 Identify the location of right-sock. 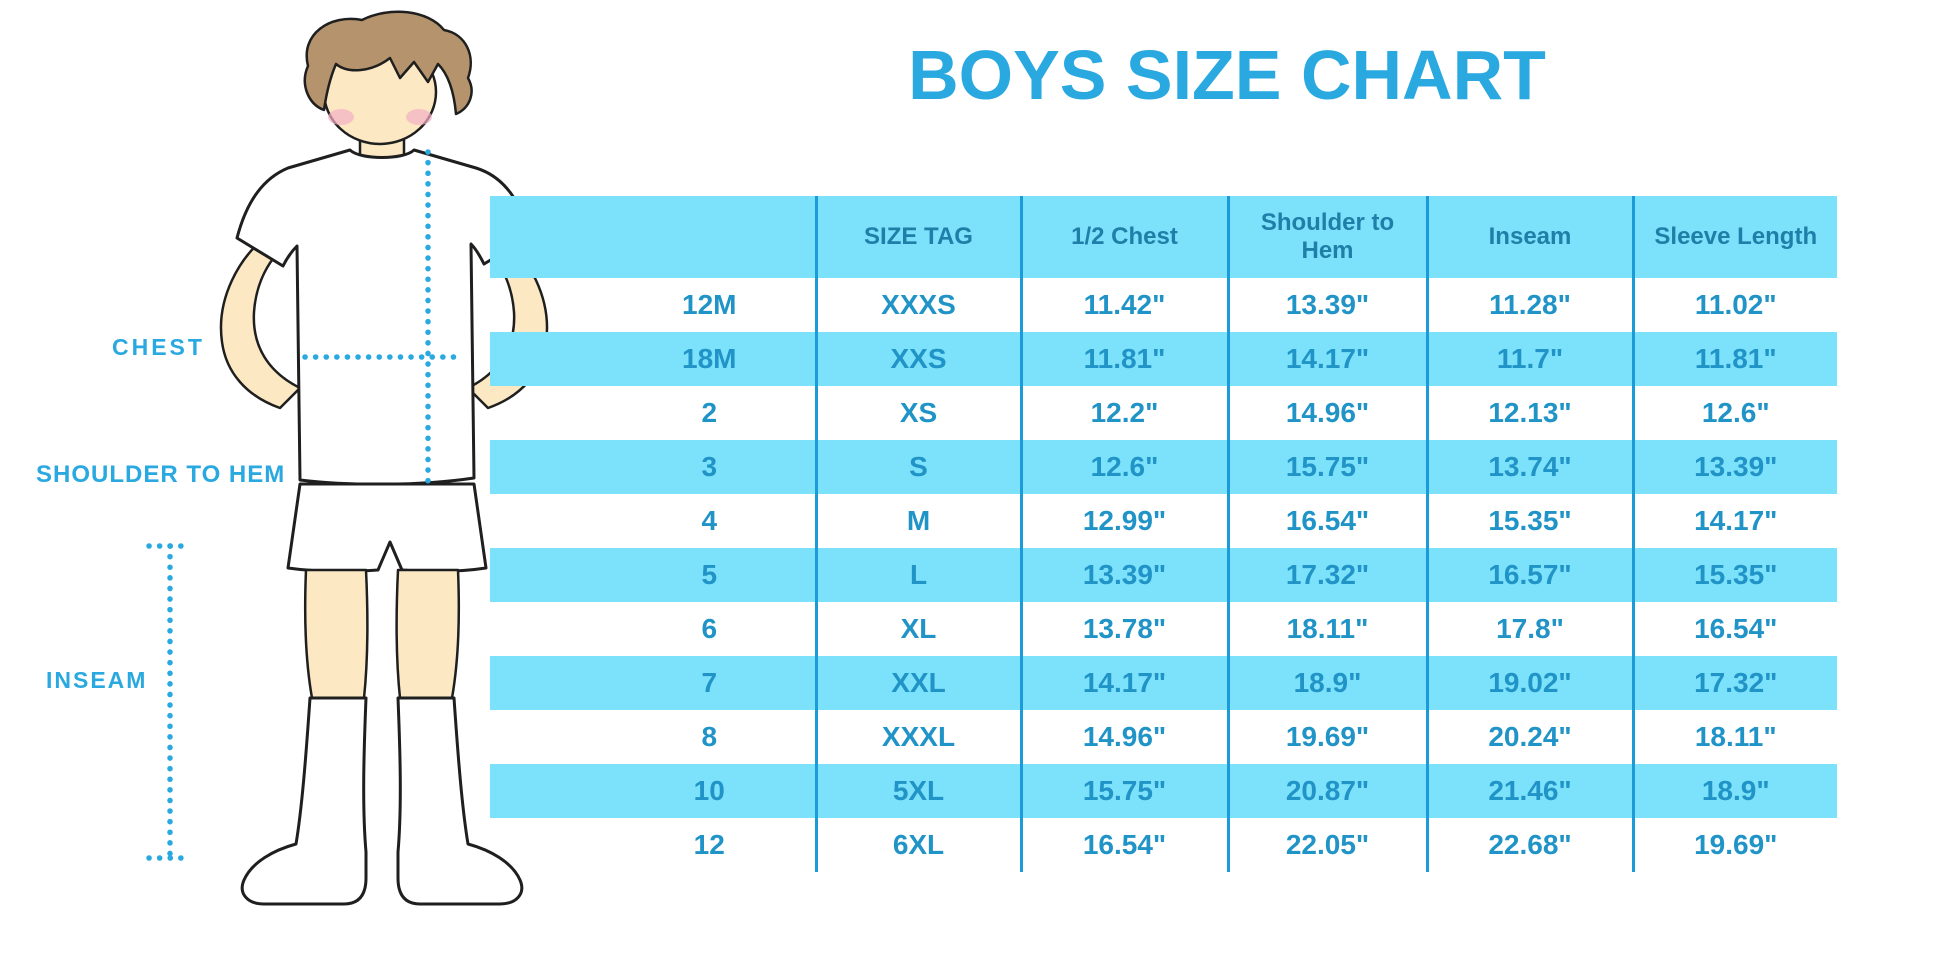
(460, 801).